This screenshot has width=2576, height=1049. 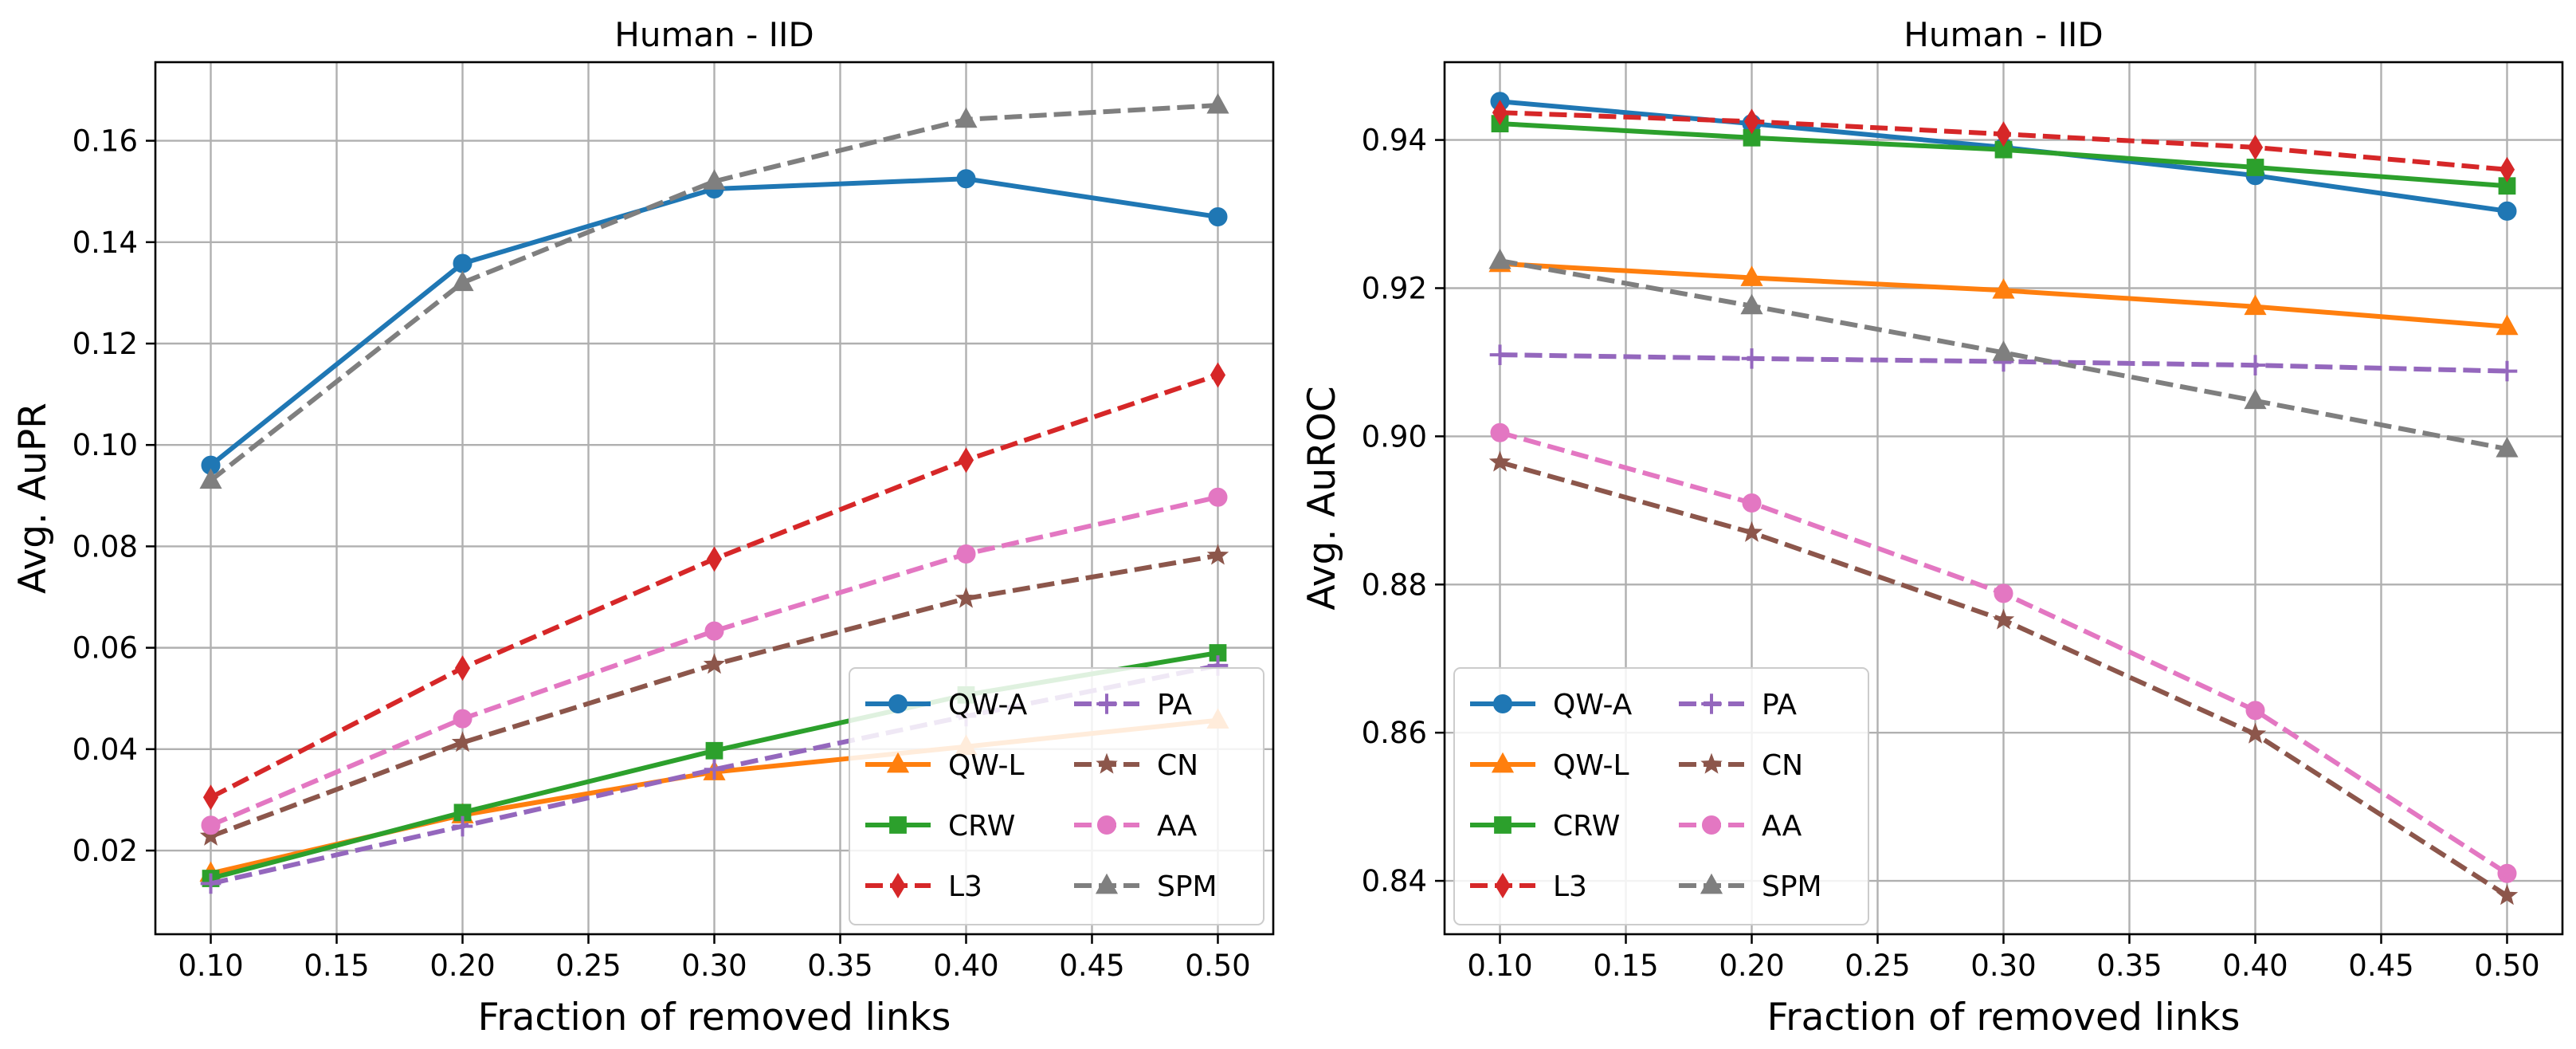 I want to click on y-tick-label: 0.94, so click(x=1394, y=141).